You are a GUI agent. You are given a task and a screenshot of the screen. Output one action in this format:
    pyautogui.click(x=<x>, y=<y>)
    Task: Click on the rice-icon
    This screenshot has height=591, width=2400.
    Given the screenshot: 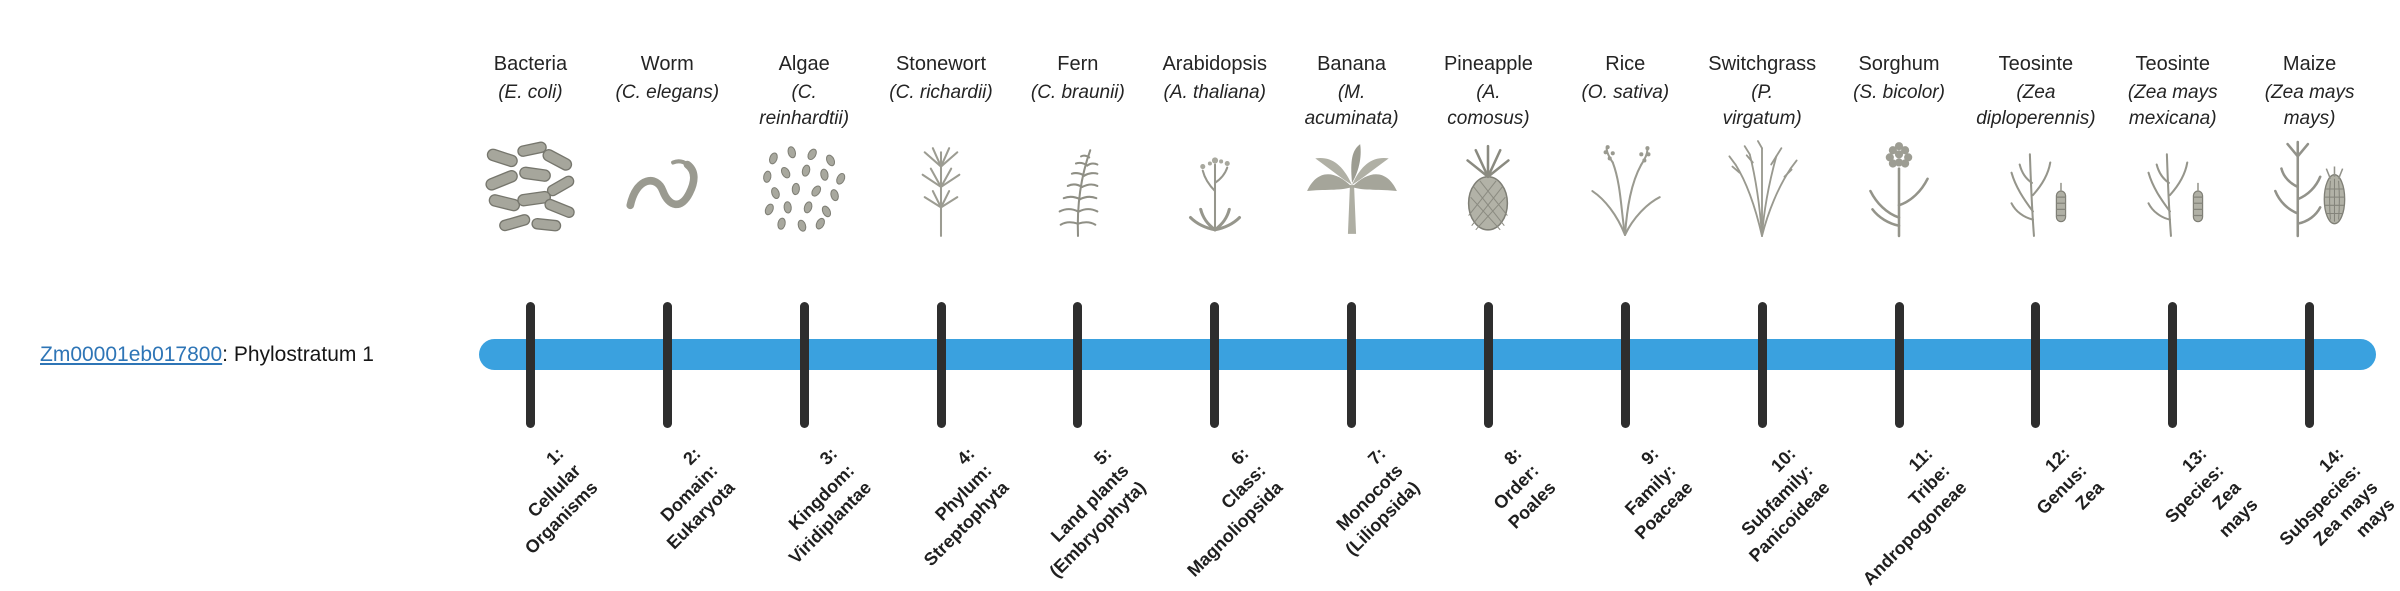 What is the action you would take?
    pyautogui.click(x=1626, y=190)
    